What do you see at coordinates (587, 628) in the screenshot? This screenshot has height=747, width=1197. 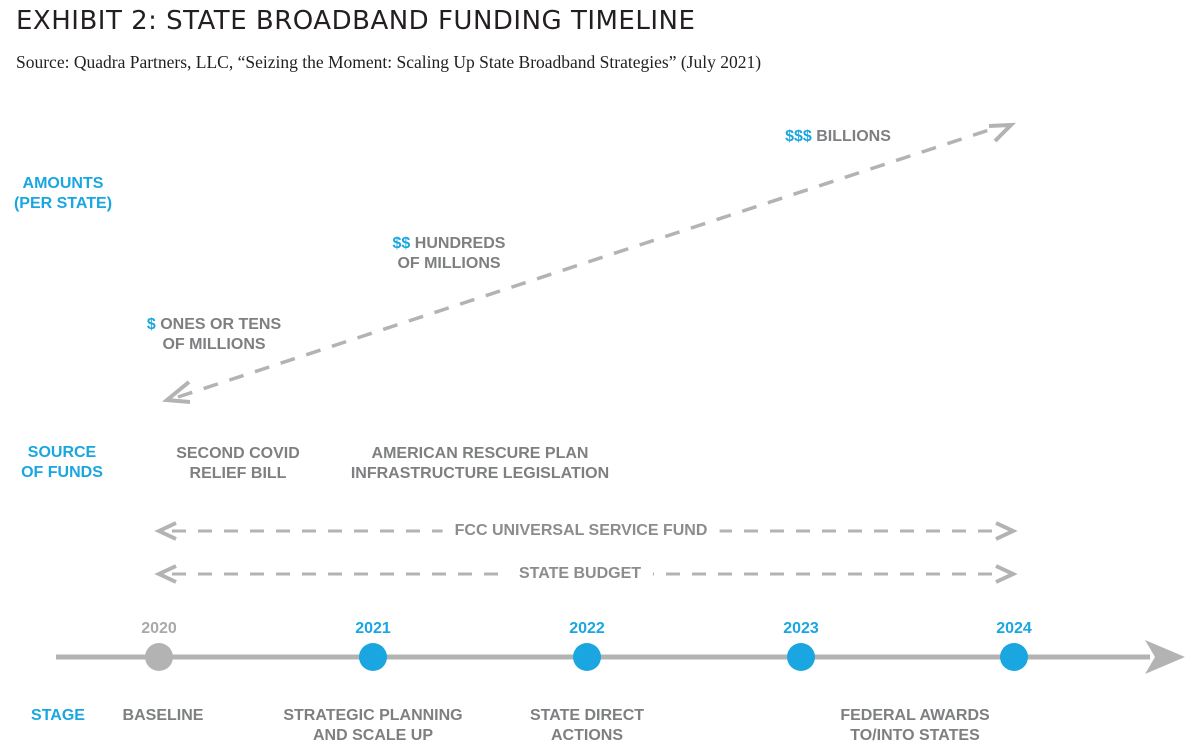 I see `year-2022: 2022` at bounding box center [587, 628].